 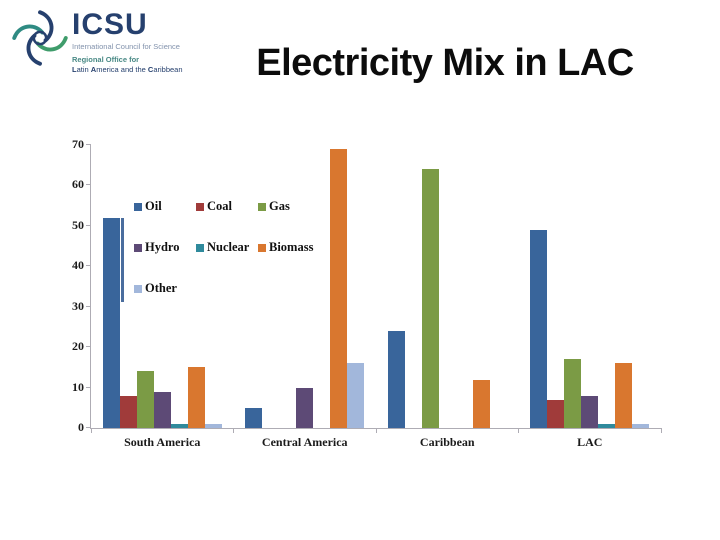 What do you see at coordinates (78, 346) in the screenshot?
I see `y-axis-tick-label: 20` at bounding box center [78, 346].